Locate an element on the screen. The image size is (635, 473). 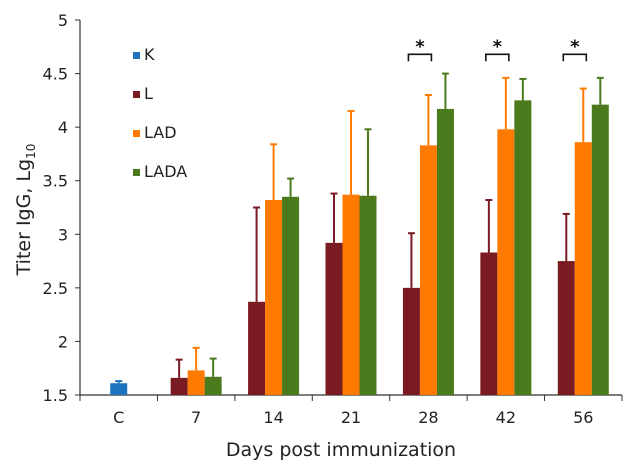
x-tick-label: 7 is located at coordinates (196, 417).